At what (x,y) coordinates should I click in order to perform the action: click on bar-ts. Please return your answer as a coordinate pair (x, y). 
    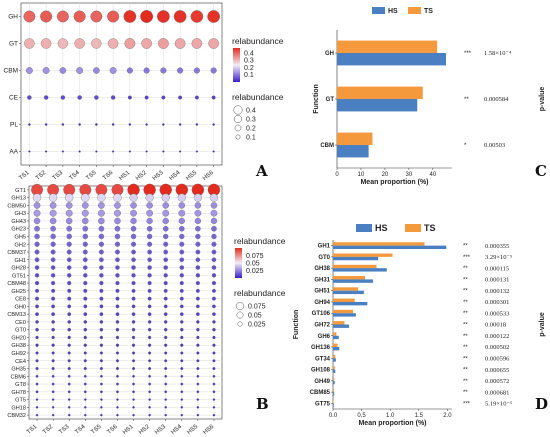
    Looking at the image, I should click on (379, 244).